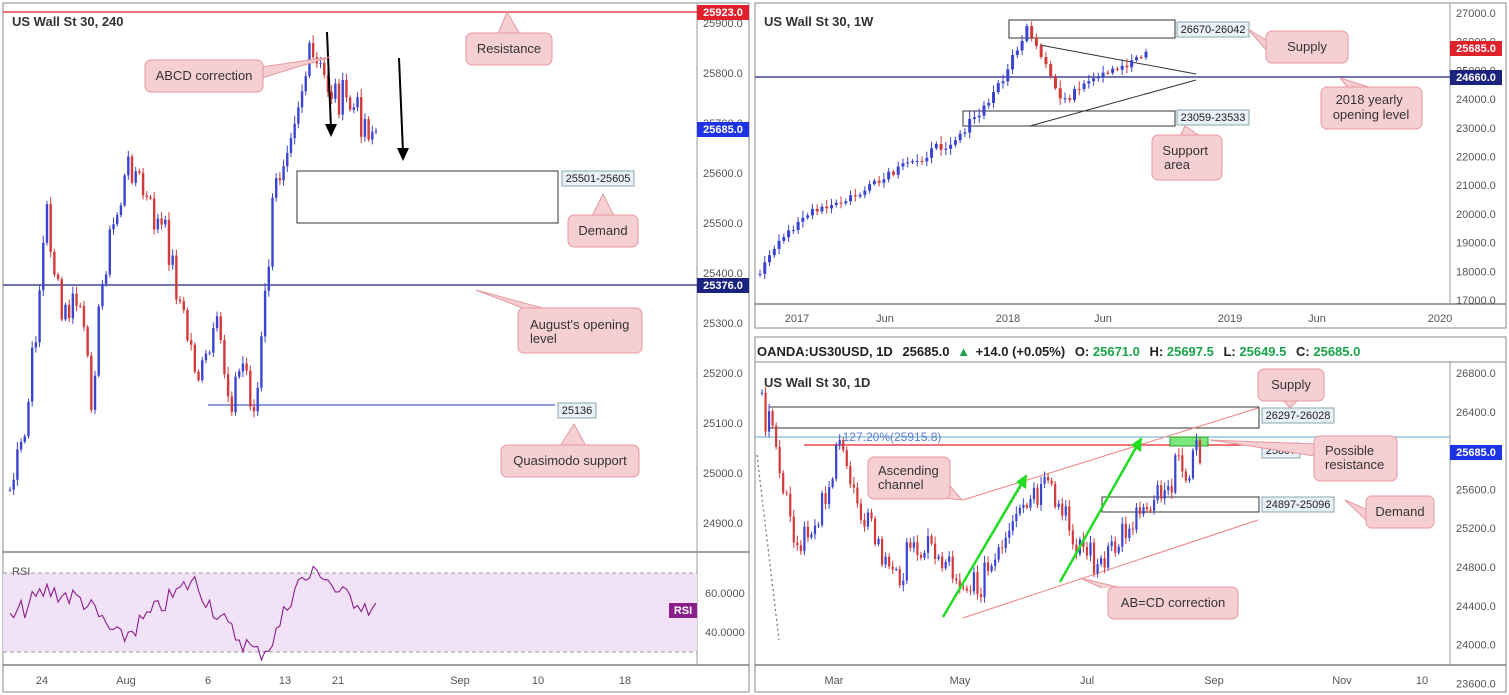 This screenshot has width=1509, height=695. I want to click on daily-o-value: 25671.0, so click(1116, 351).